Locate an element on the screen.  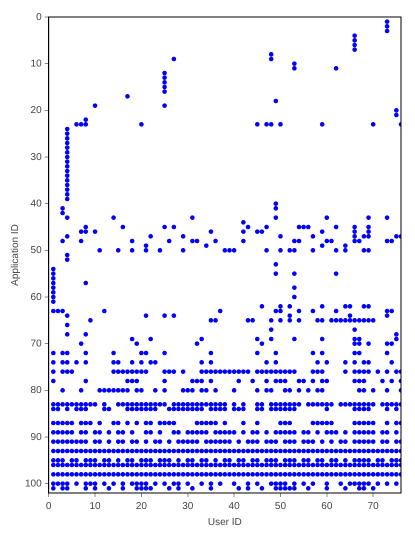
y-tick-label: 50 is located at coordinates (36, 250).